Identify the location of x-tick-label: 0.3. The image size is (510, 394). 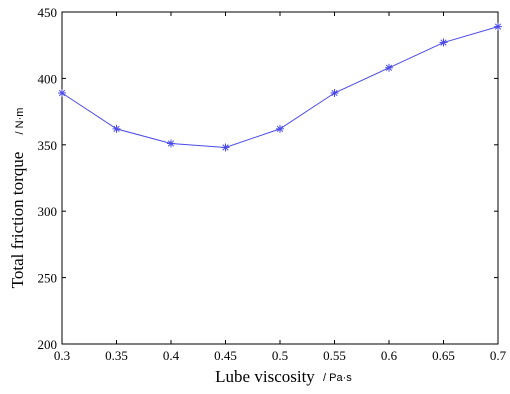
(62, 355).